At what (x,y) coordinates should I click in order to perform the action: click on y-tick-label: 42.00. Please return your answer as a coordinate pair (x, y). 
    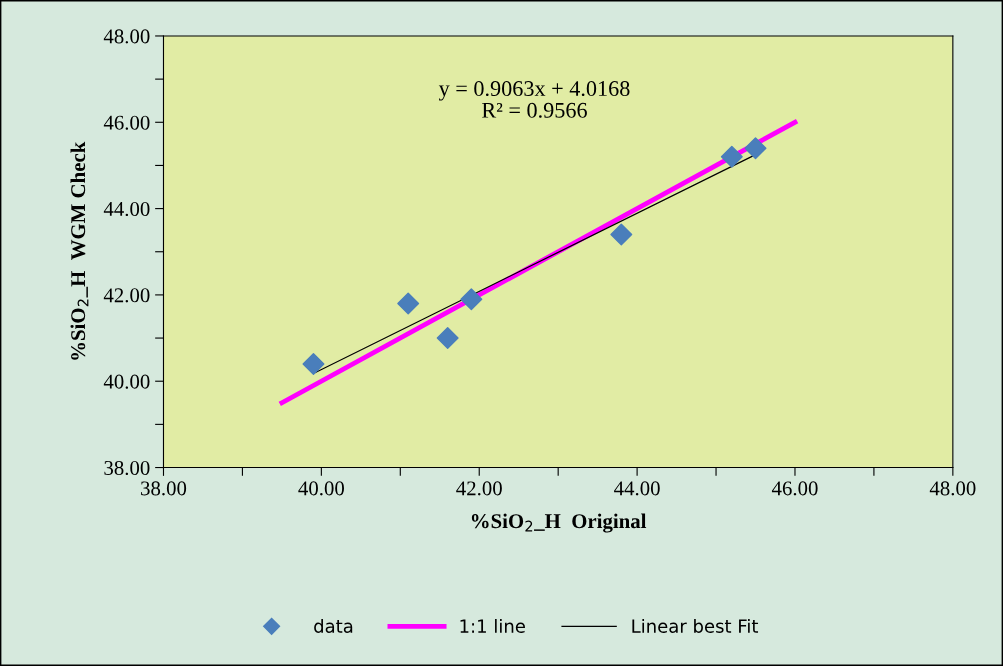
    Looking at the image, I should click on (126, 295).